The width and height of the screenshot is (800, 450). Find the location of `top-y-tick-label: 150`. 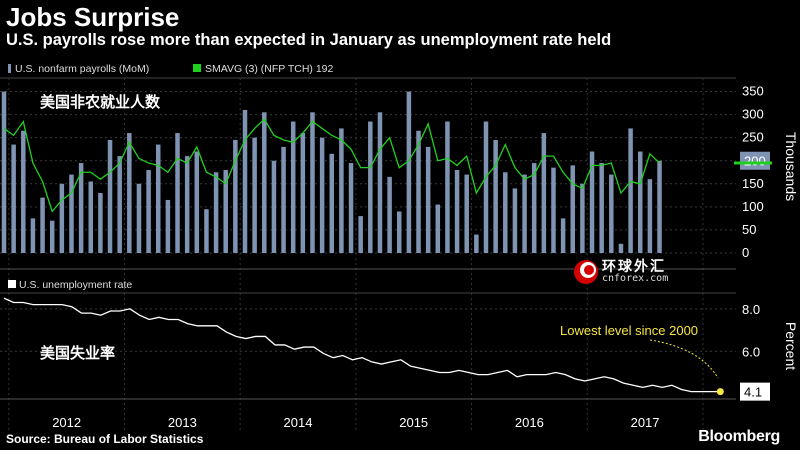

top-y-tick-label: 150 is located at coordinates (753, 183).